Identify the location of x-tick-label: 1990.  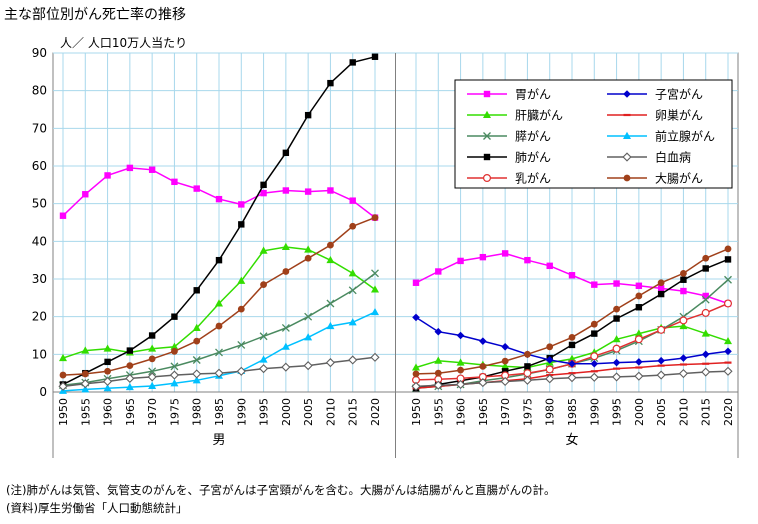
(594, 412).